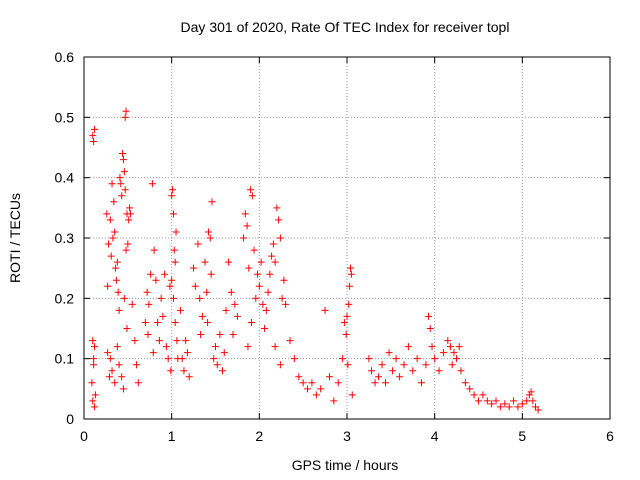  What do you see at coordinates (65, 57) in the screenshot?
I see `y-tick-label: 0.6` at bounding box center [65, 57].